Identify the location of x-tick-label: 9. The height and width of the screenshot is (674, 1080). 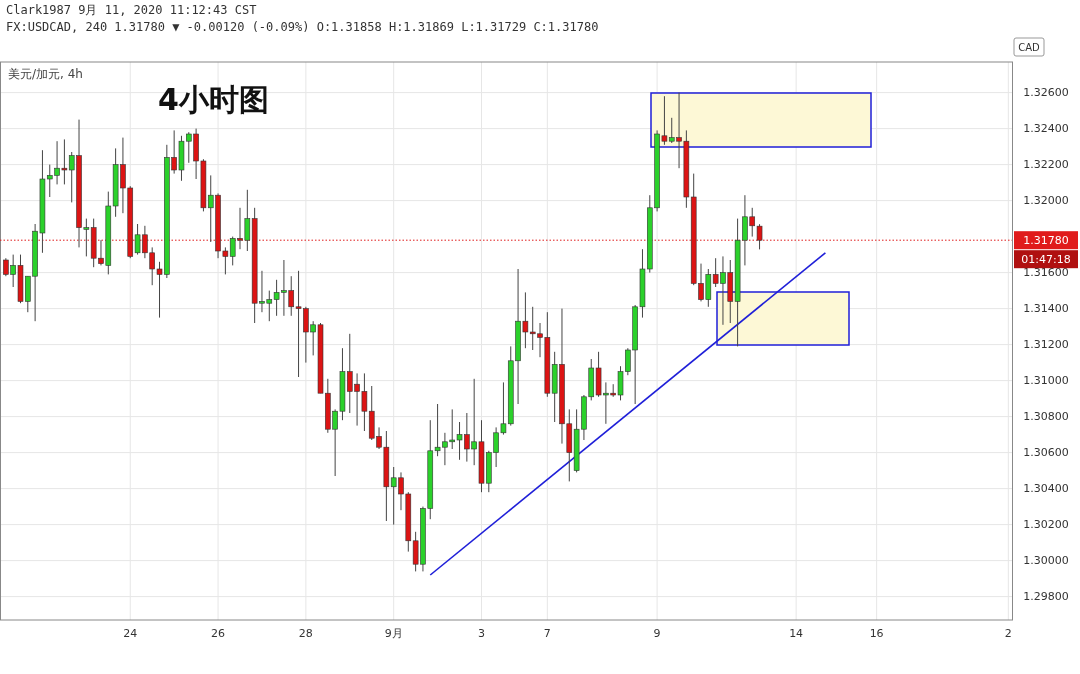
(657, 633).